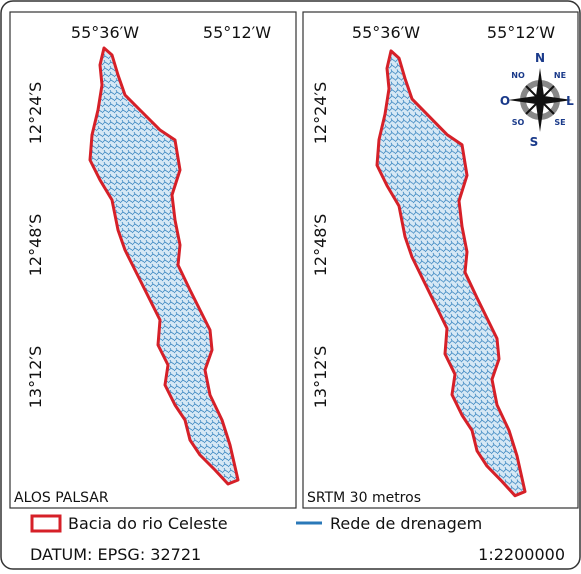 Image resolution: width=581 pixels, height=574 pixels. What do you see at coordinates (534, 142) in the screenshot?
I see `compass-label: S` at bounding box center [534, 142].